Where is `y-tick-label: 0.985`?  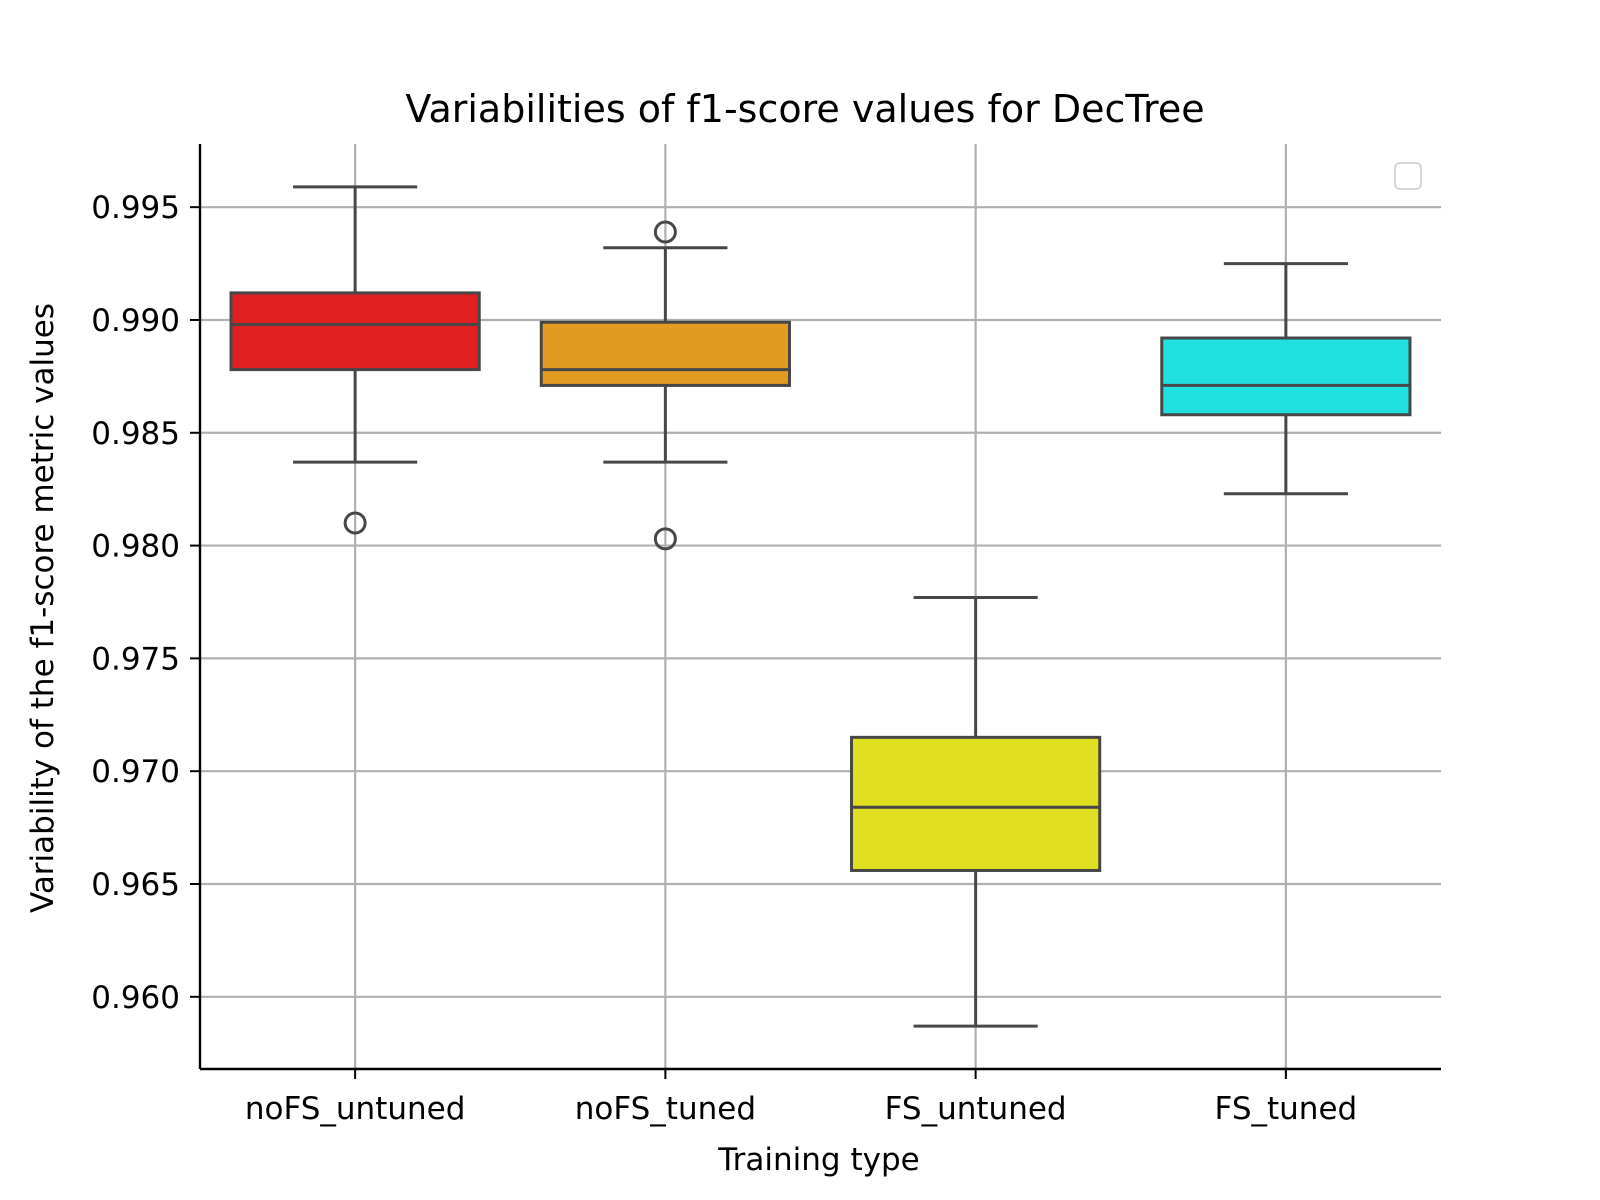 y-tick-label: 0.985 is located at coordinates (135, 434).